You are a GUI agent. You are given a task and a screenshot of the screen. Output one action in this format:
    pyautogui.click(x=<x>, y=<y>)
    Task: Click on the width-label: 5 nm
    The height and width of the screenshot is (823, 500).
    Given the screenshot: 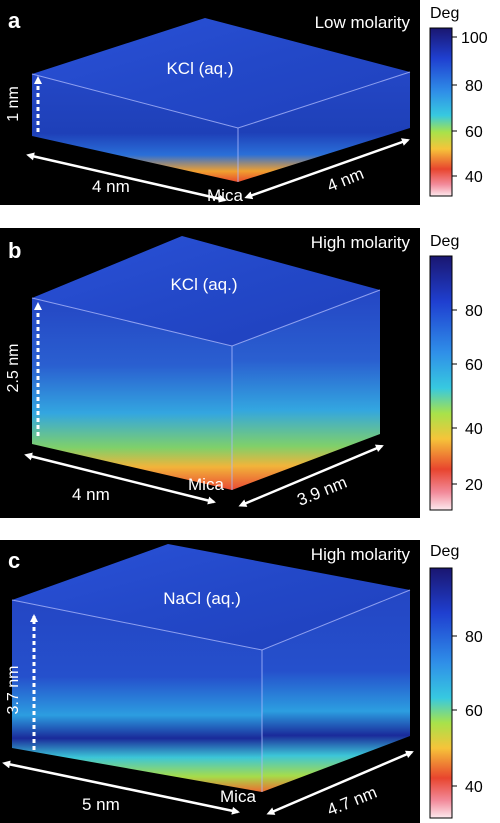 What is the action you would take?
    pyautogui.click(x=101, y=804)
    